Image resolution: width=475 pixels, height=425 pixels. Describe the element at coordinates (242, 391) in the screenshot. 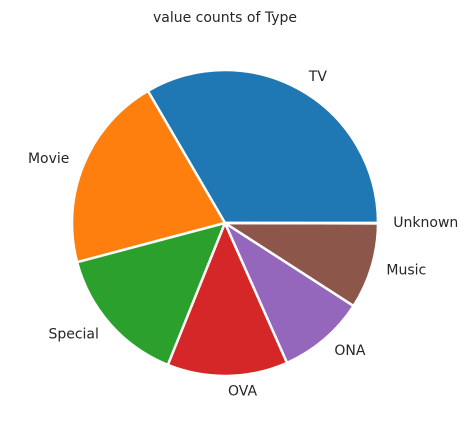

I see `pie-label-ova: OVA` at that location.